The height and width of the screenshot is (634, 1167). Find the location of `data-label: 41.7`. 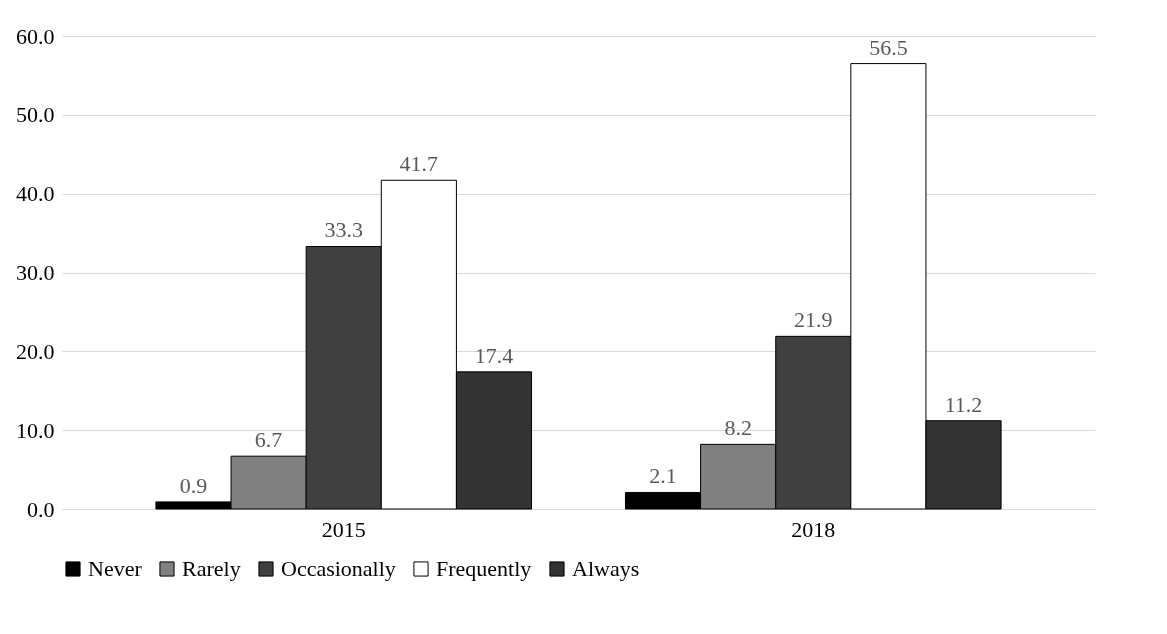

data-label: 41.7 is located at coordinates (419, 164).